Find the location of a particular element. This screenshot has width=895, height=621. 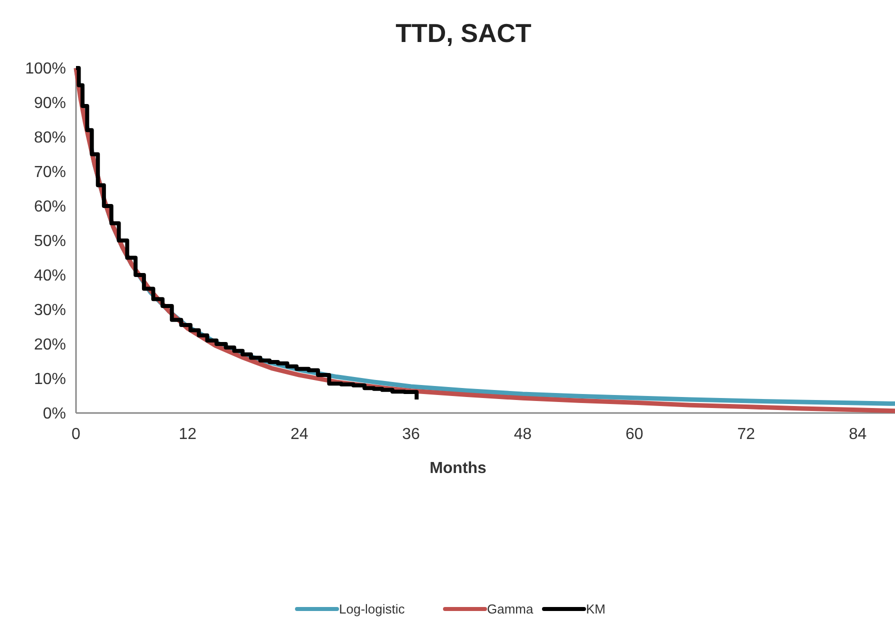

chart-title: TTD, SACT is located at coordinates (464, 33).